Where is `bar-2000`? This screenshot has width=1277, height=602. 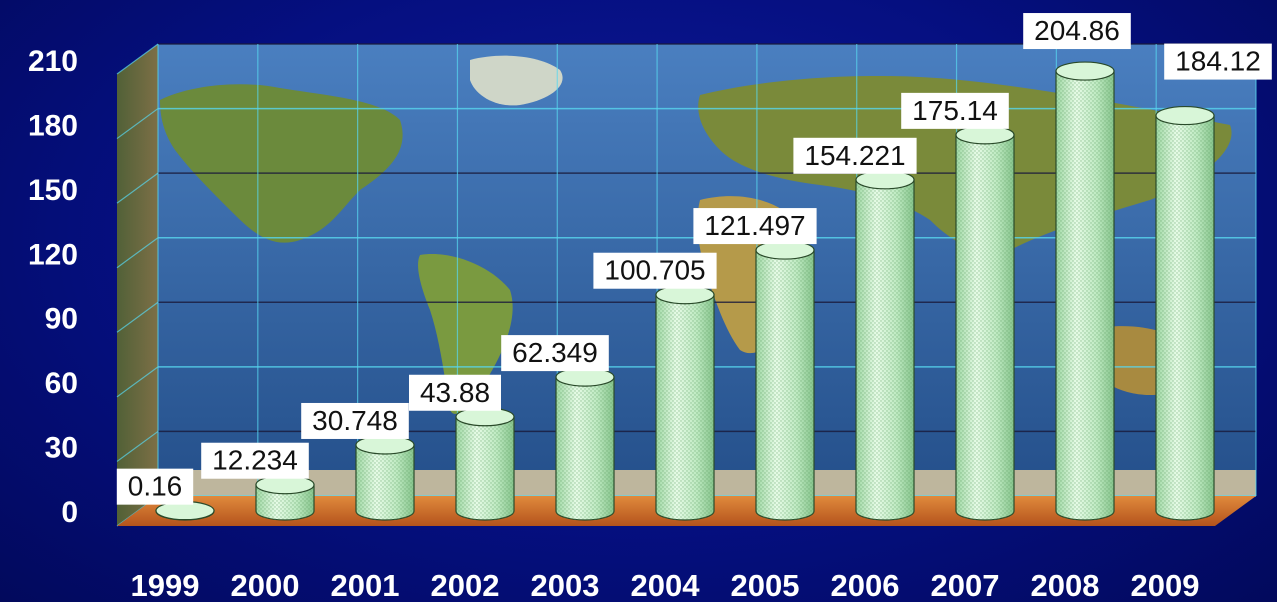
bar-2000 is located at coordinates (285, 498).